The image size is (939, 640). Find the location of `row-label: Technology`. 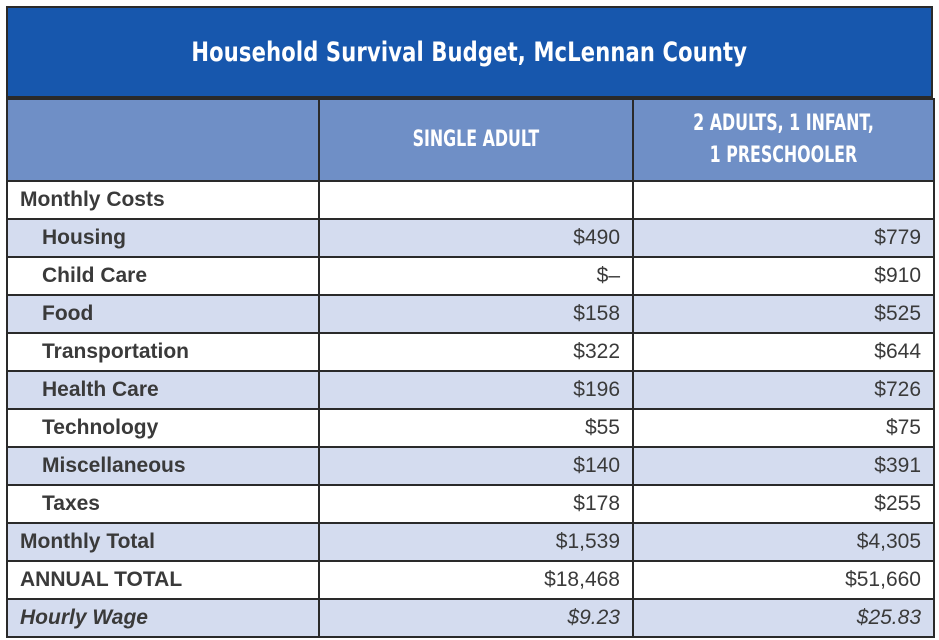

row-label: Technology is located at coordinates (163, 428).